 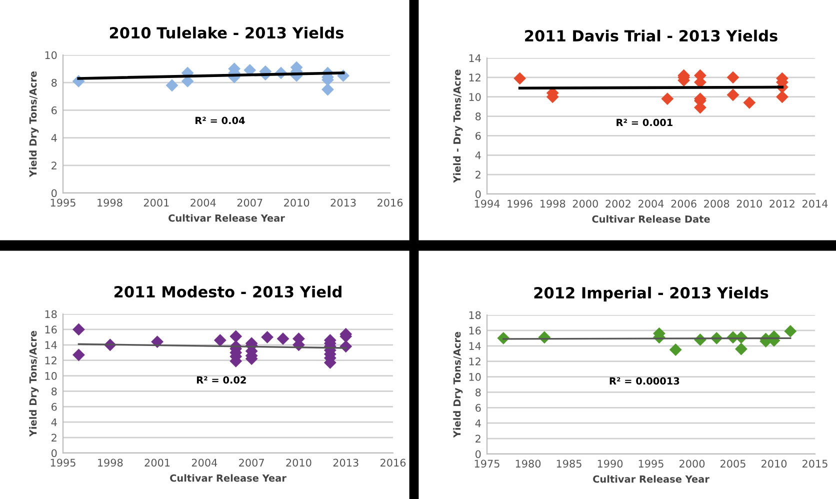 I want to click on annotation: R² = 0.00013, so click(x=645, y=381).